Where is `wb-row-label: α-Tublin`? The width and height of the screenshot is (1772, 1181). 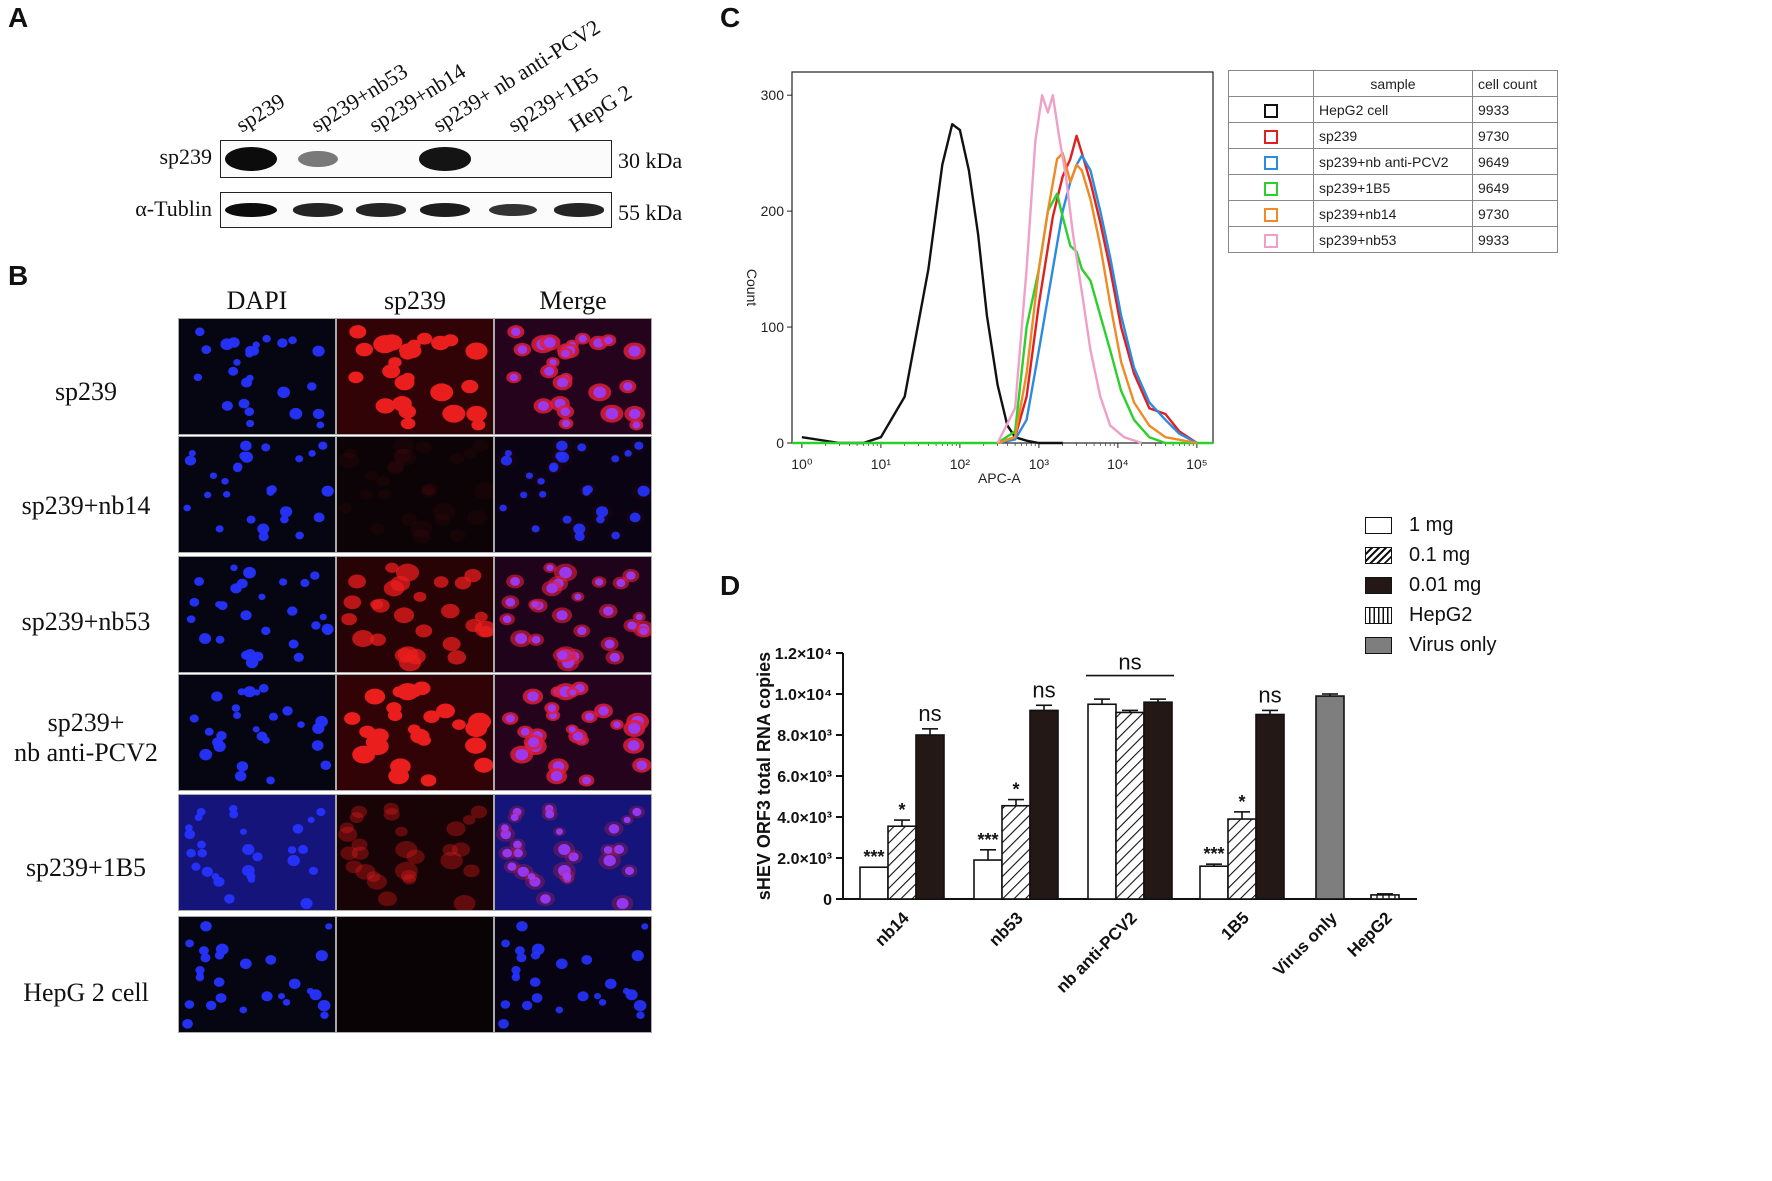
wb-row-label: α-Tublin is located at coordinates (173, 208).